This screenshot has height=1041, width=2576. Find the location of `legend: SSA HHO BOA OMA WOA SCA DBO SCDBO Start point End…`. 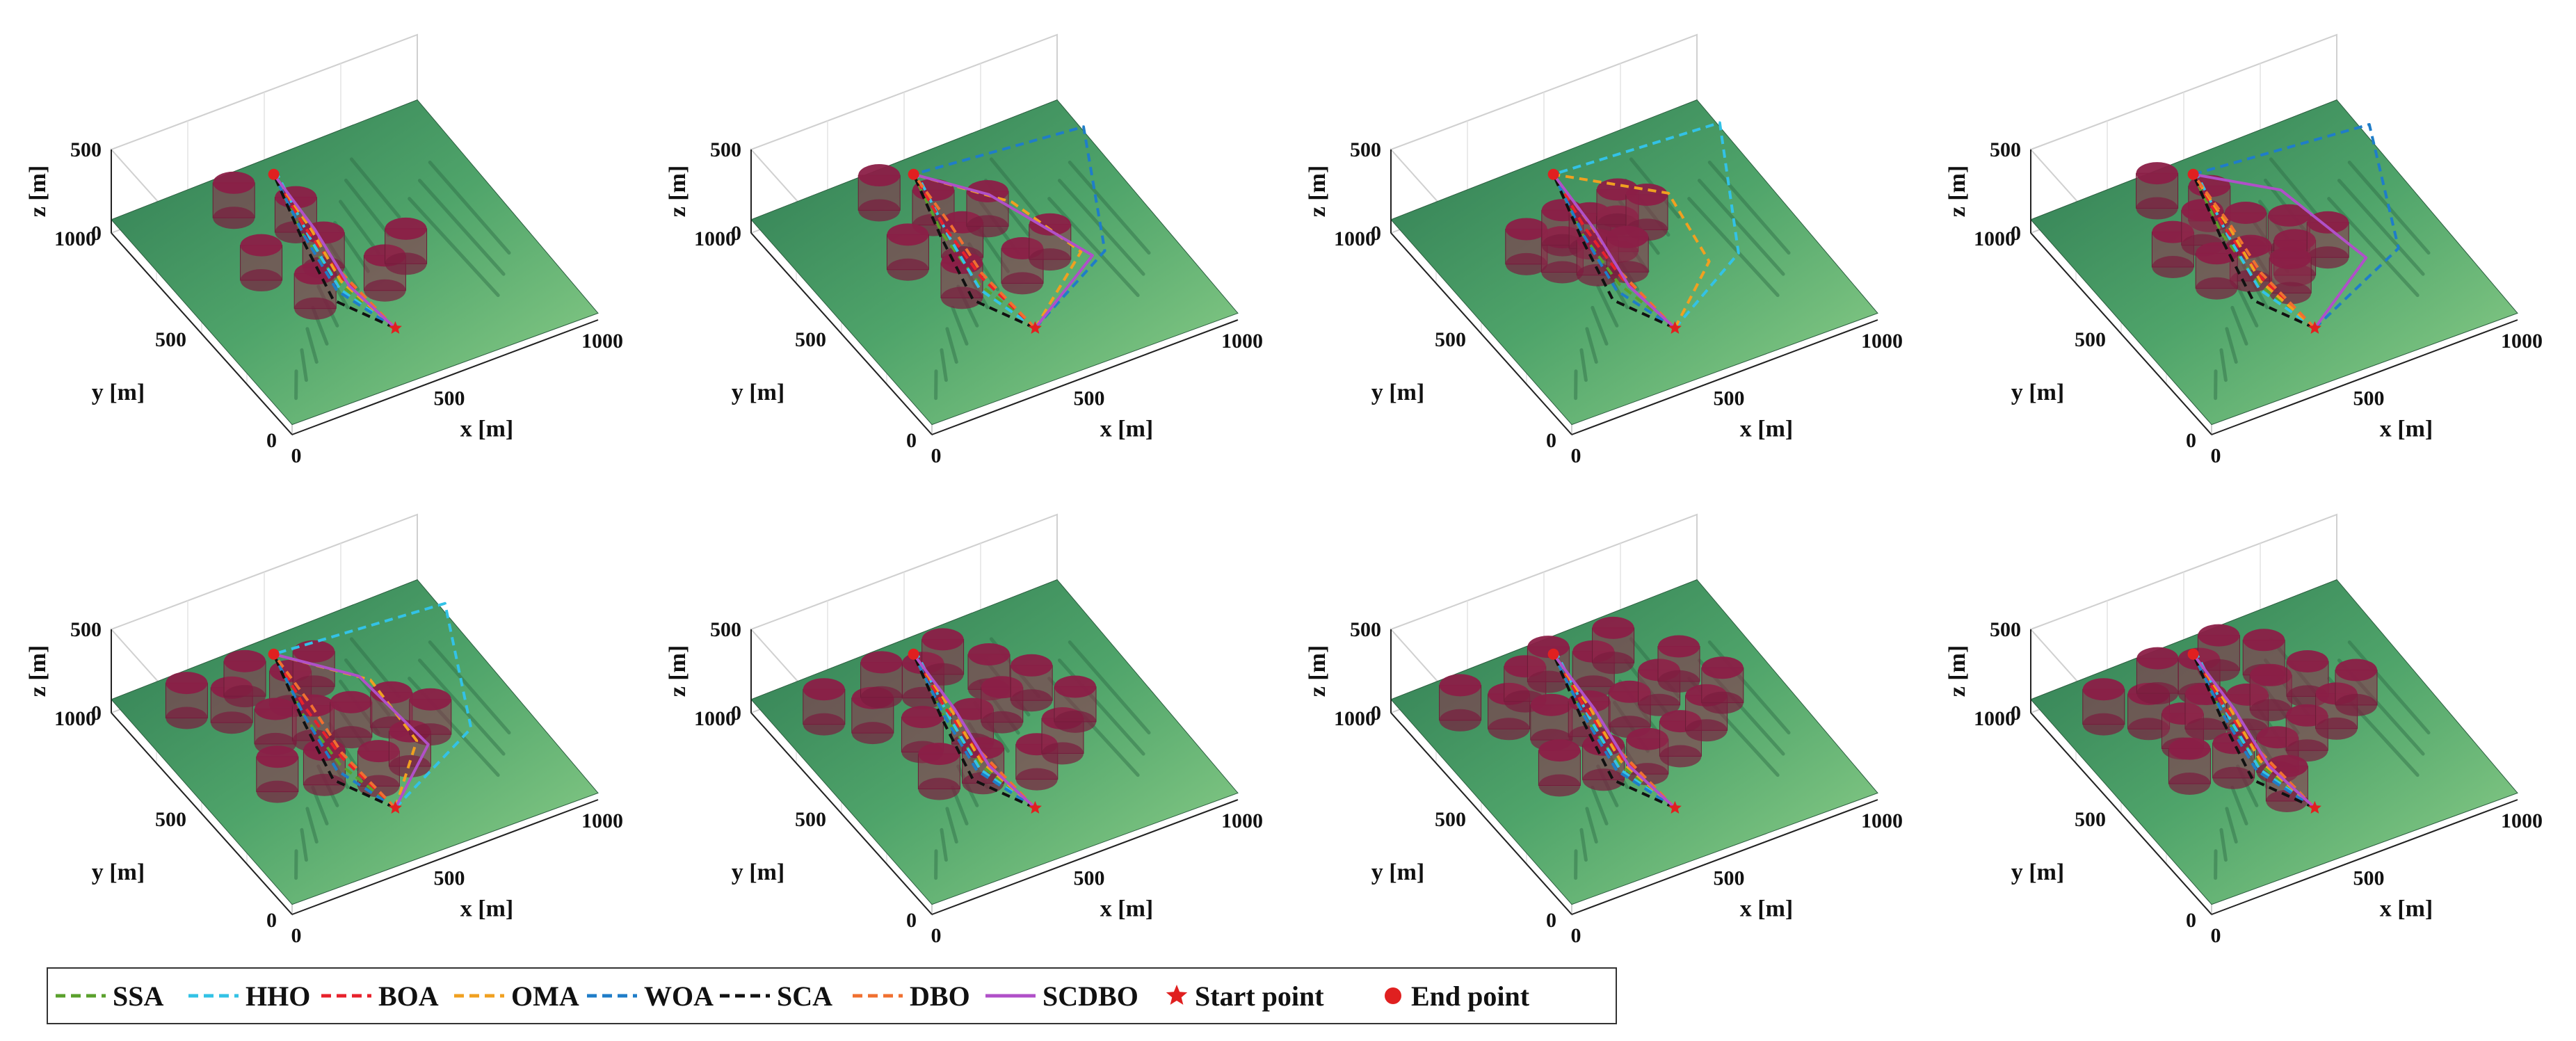

legend: SSA HHO BOA OMA WOA SCA DBO SCDBO Start point End… is located at coordinates (832, 995).